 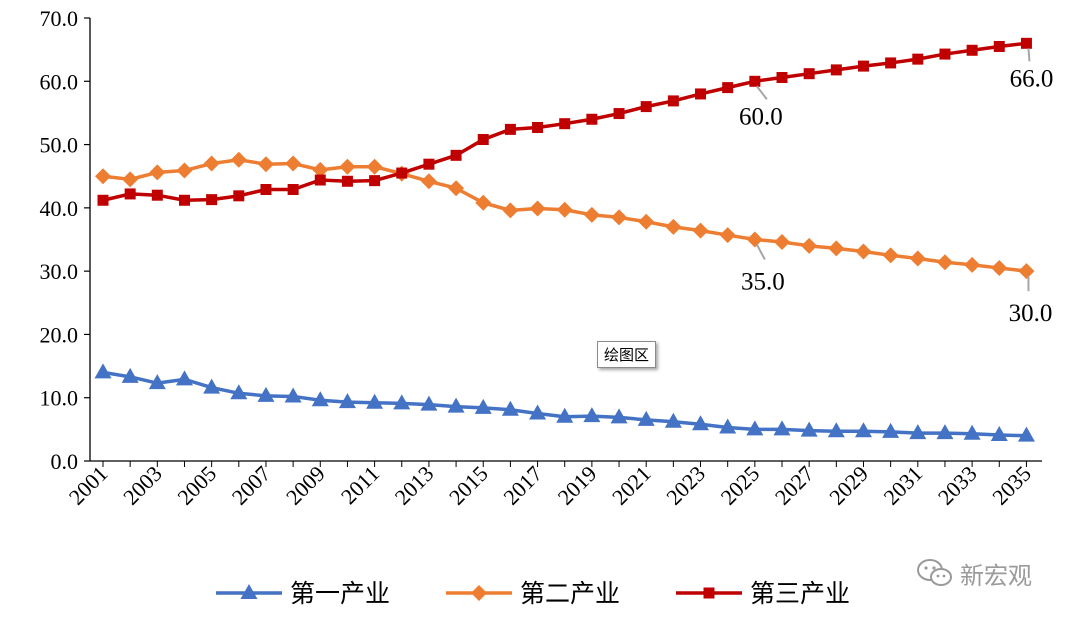 I want to click on legend: 第一产业 第二产业 第三产业, so click(x=533, y=593).